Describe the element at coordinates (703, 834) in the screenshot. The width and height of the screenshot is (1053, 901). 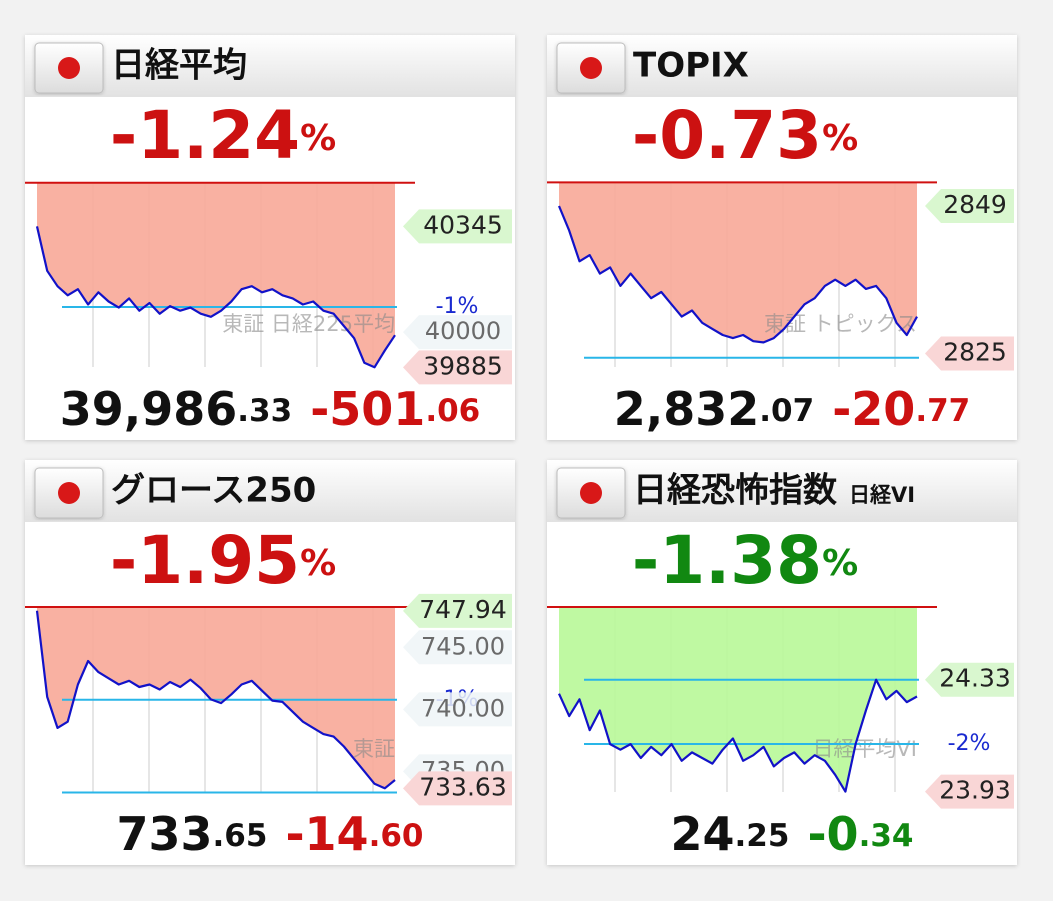
I see `price-main: 24` at that location.